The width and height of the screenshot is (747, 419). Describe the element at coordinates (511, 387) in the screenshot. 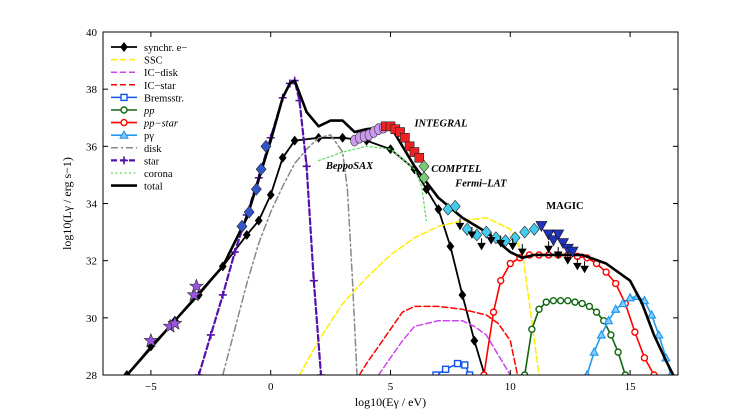

I see `x-tick-label: 10` at that location.